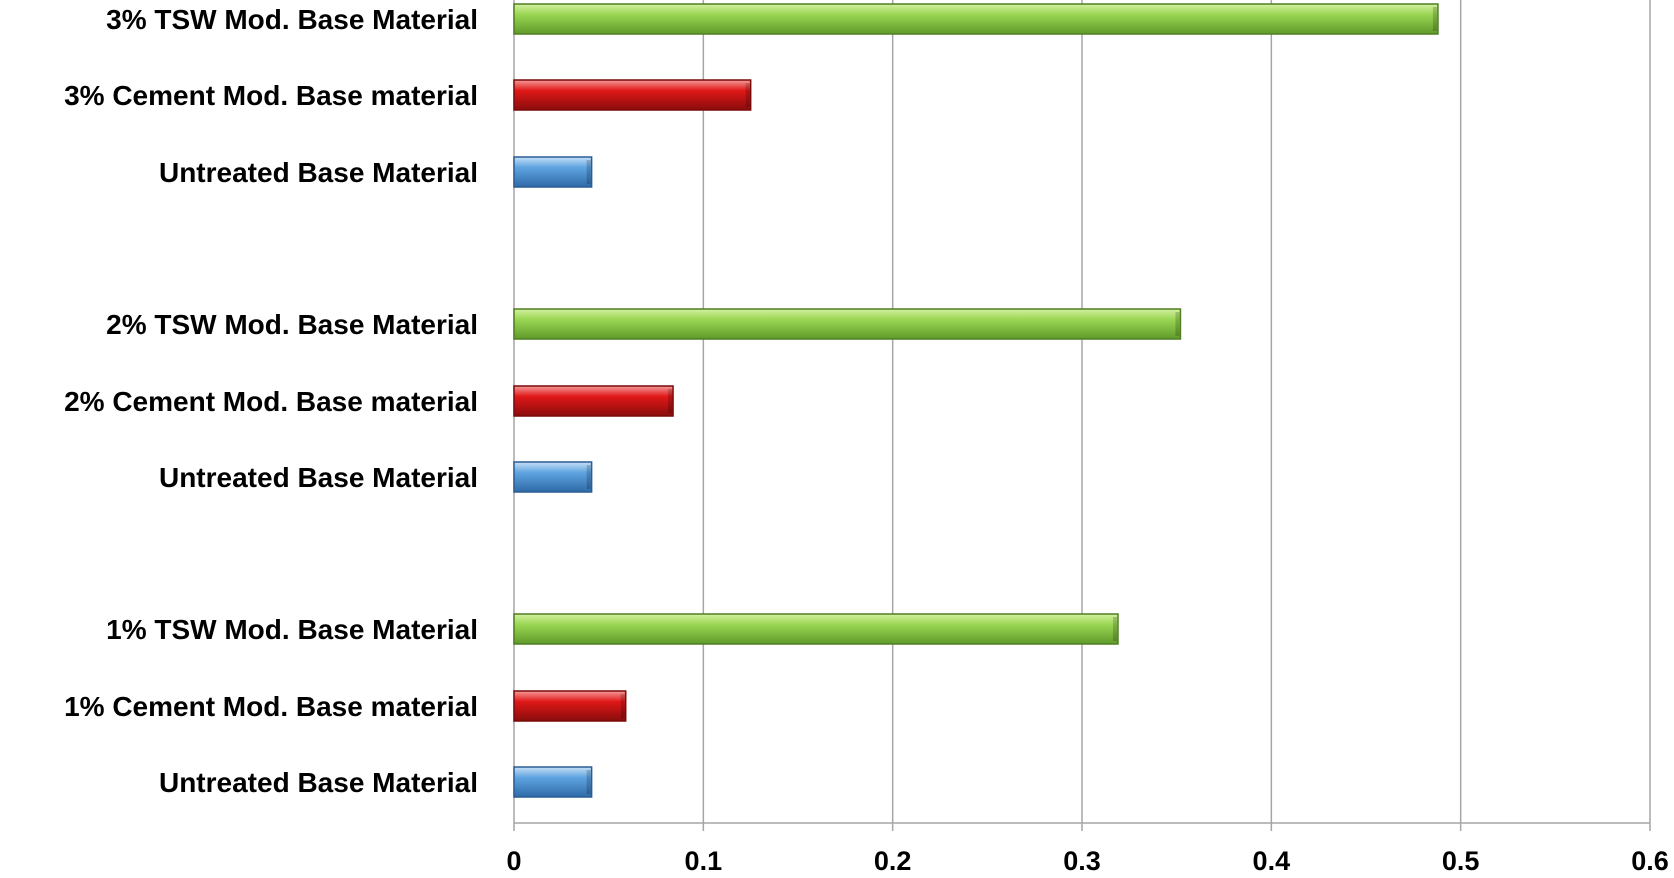  I want to click on x-tick-label: 0.3, so click(1082, 861).